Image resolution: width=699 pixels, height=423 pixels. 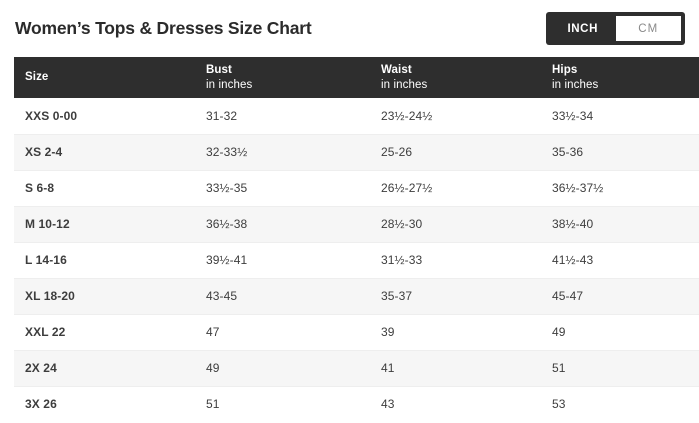 I want to click on cell-waist: 39, so click(x=455, y=332).